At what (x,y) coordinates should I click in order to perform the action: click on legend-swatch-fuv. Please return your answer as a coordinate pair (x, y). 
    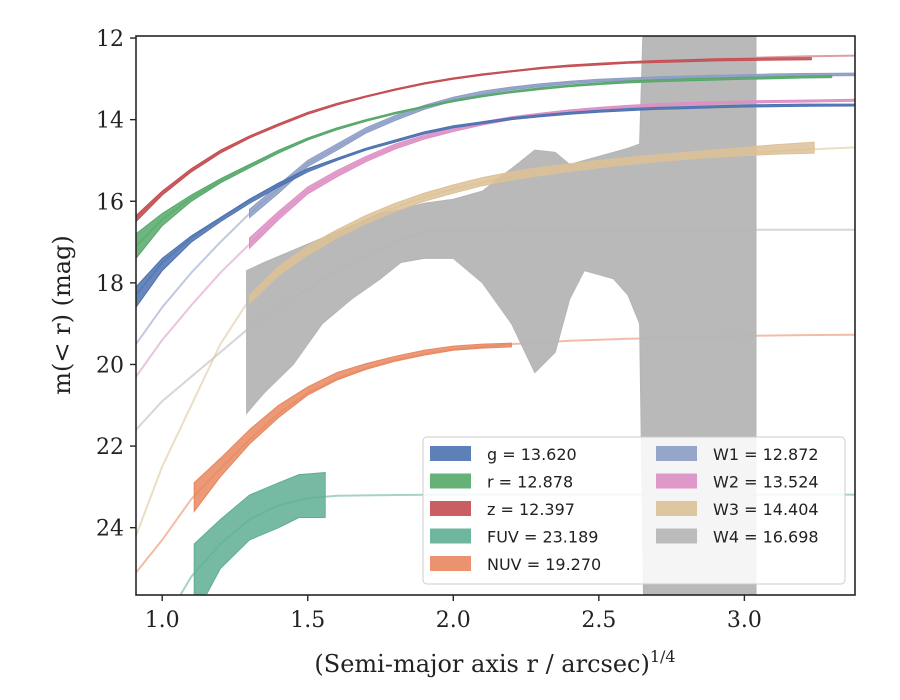
    Looking at the image, I should click on (450, 536).